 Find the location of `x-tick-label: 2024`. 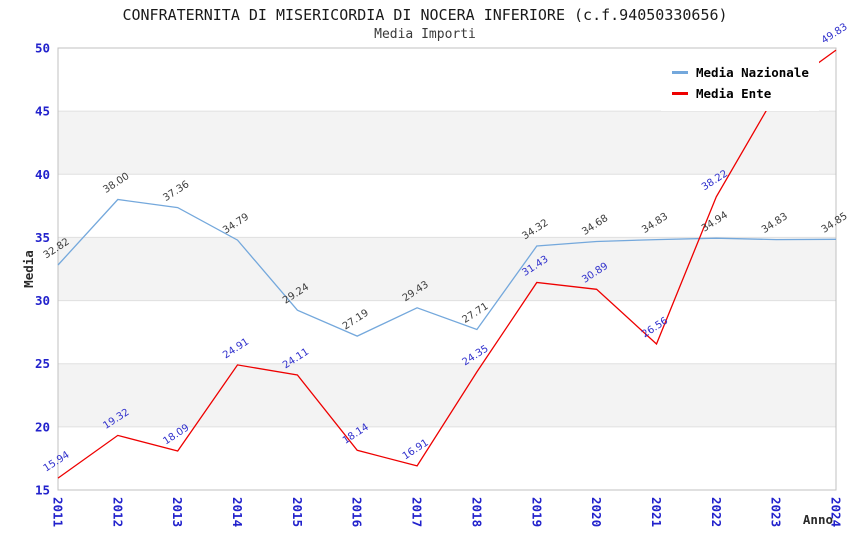

x-tick-label: 2024 is located at coordinates (836, 512).